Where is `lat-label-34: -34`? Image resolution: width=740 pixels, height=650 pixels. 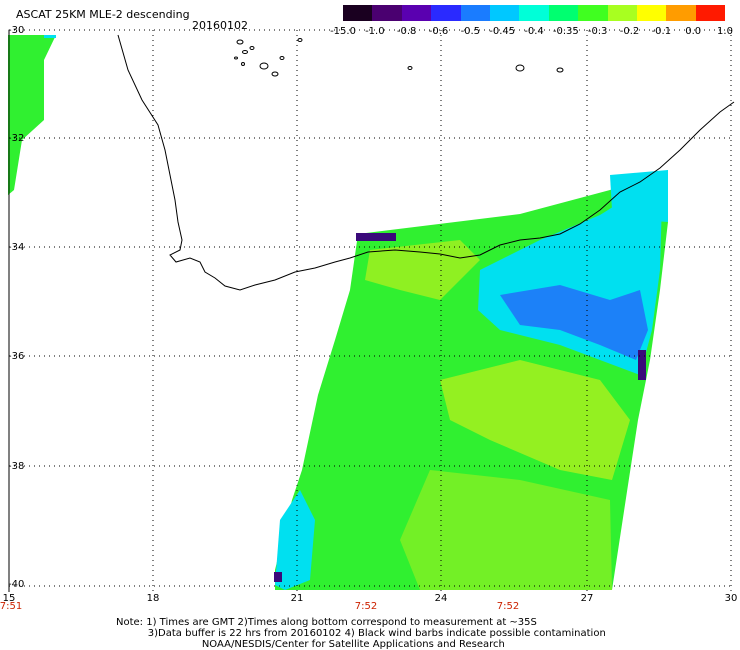 lat-label-34: -34 is located at coordinates (16, 247).